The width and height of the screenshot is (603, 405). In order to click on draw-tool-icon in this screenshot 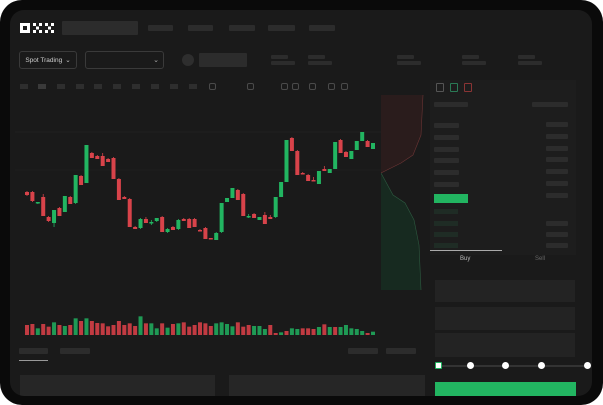, I will do `click(295, 86)`.